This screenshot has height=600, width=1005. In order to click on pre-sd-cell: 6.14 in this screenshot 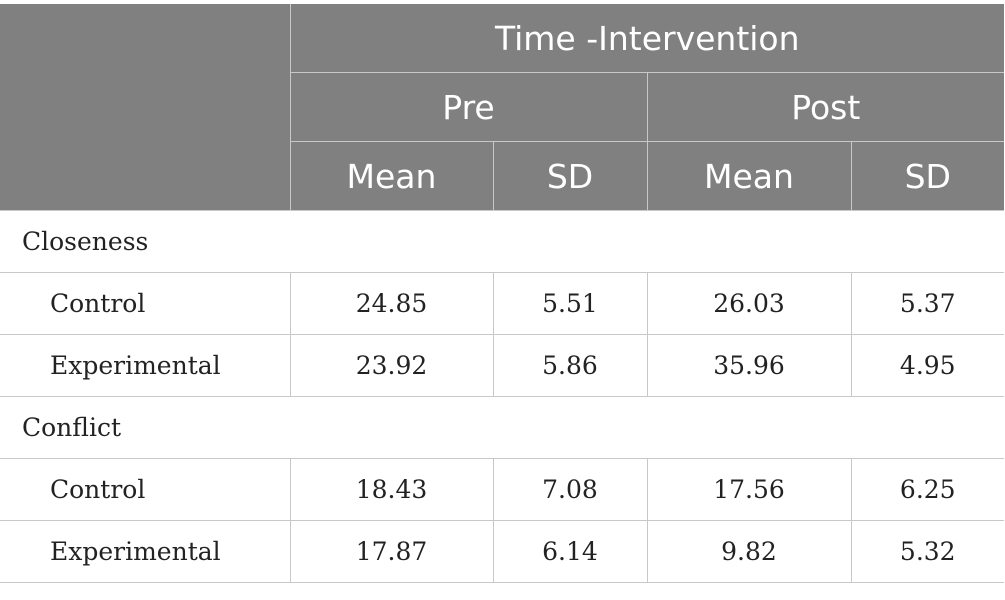, I will do `click(570, 551)`.